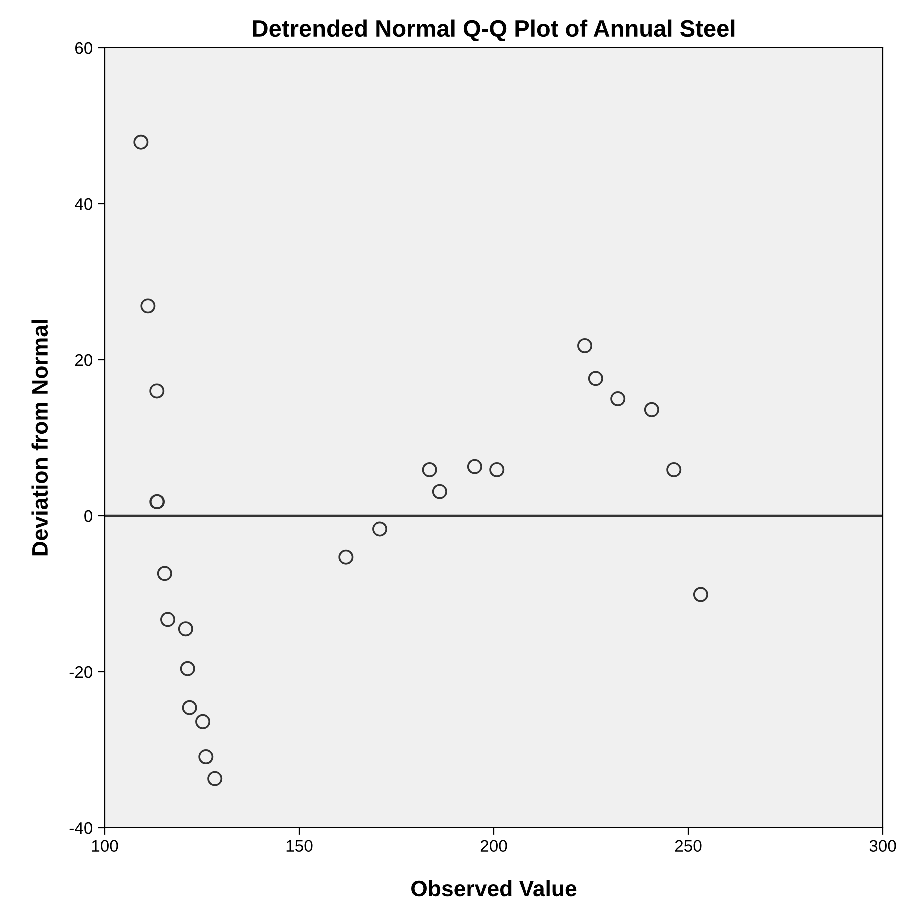  Describe the element at coordinates (299, 846) in the screenshot. I see `x-tick-label: 150` at that location.